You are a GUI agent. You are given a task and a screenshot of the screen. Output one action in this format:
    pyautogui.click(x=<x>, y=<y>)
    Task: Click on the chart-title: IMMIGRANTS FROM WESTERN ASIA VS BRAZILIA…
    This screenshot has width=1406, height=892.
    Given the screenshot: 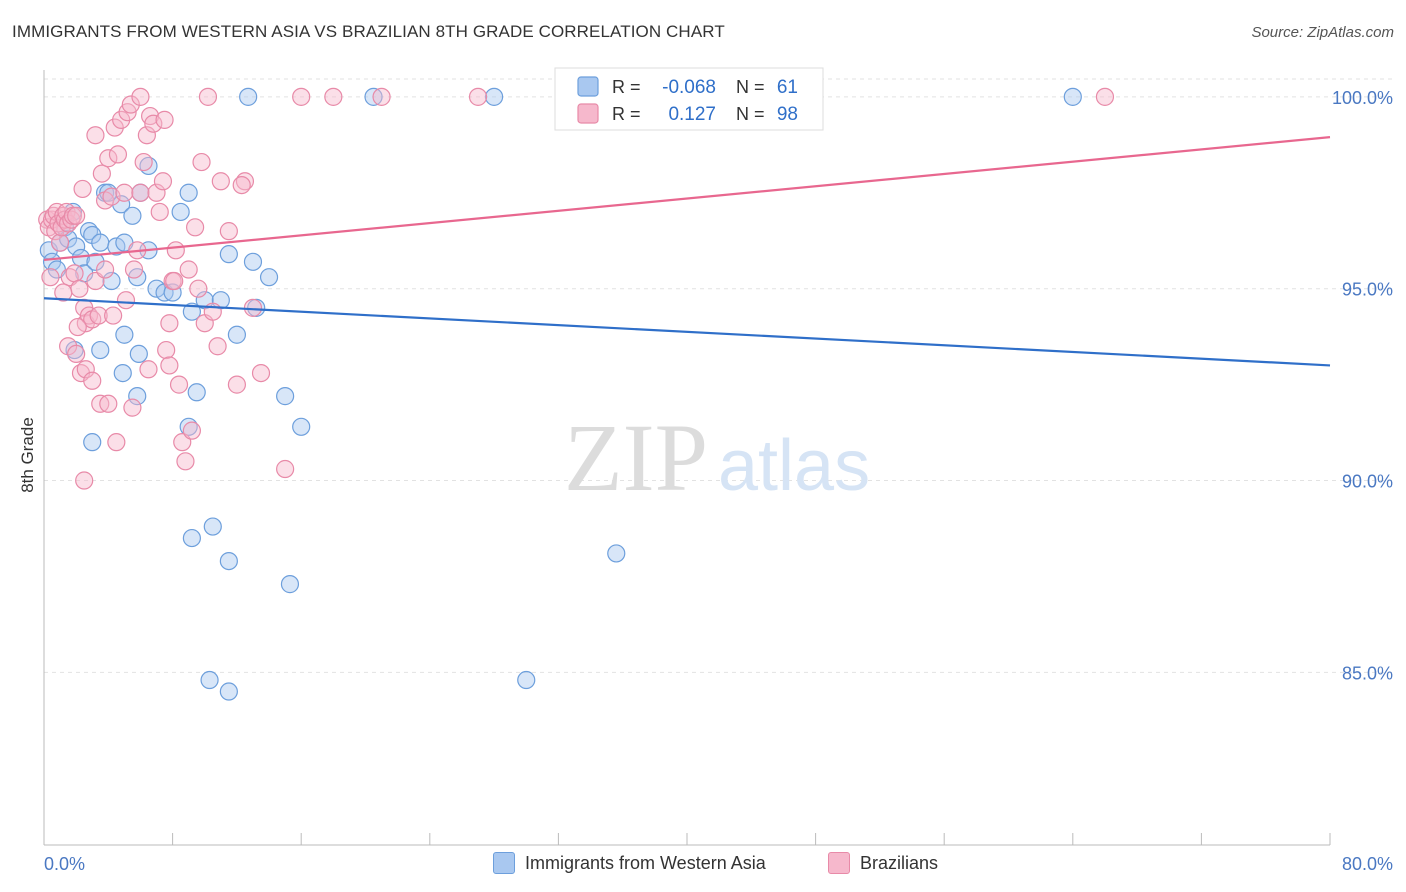 What is the action you would take?
    pyautogui.click(x=368, y=31)
    